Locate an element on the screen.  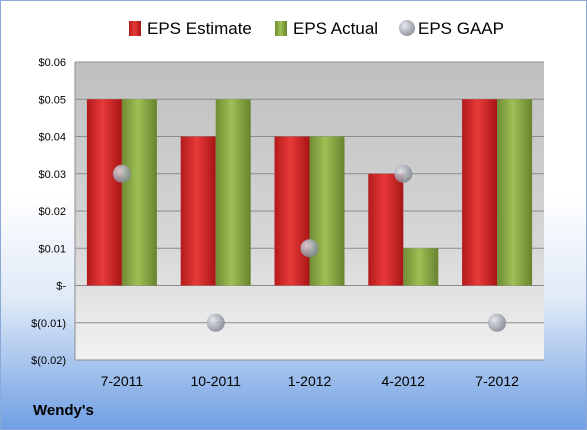
y-tick-label: $0.01 is located at coordinates (52, 249).